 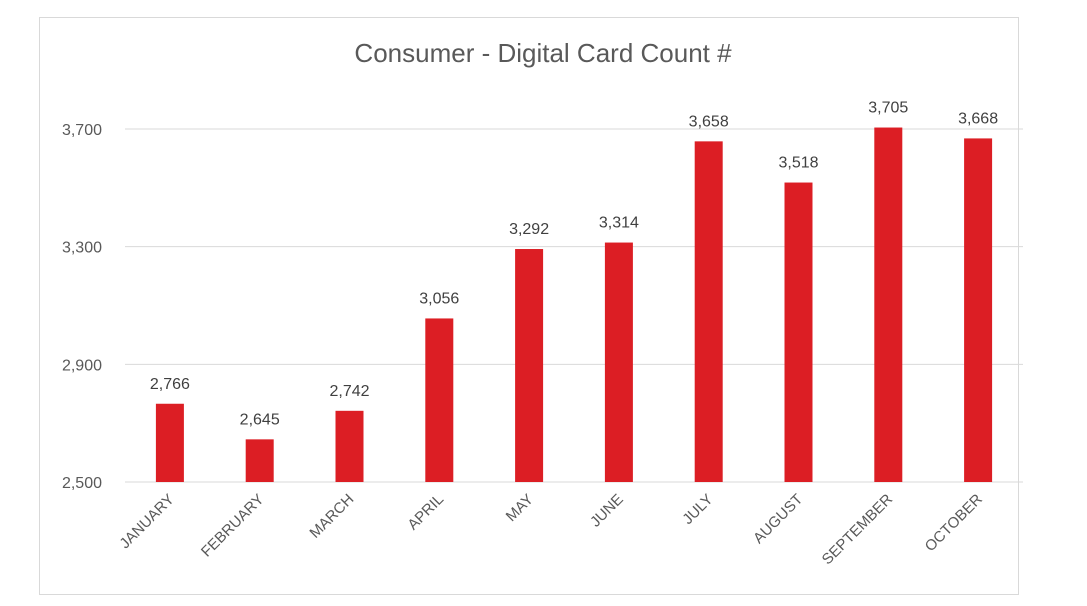 I want to click on data-label: 3,658, so click(x=709, y=121).